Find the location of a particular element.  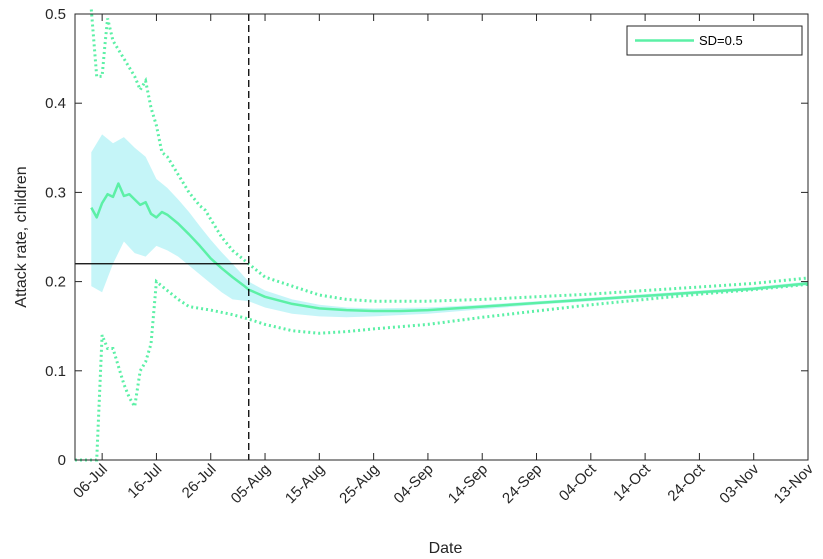

y-tick-label: 0.3 is located at coordinates (55, 192).